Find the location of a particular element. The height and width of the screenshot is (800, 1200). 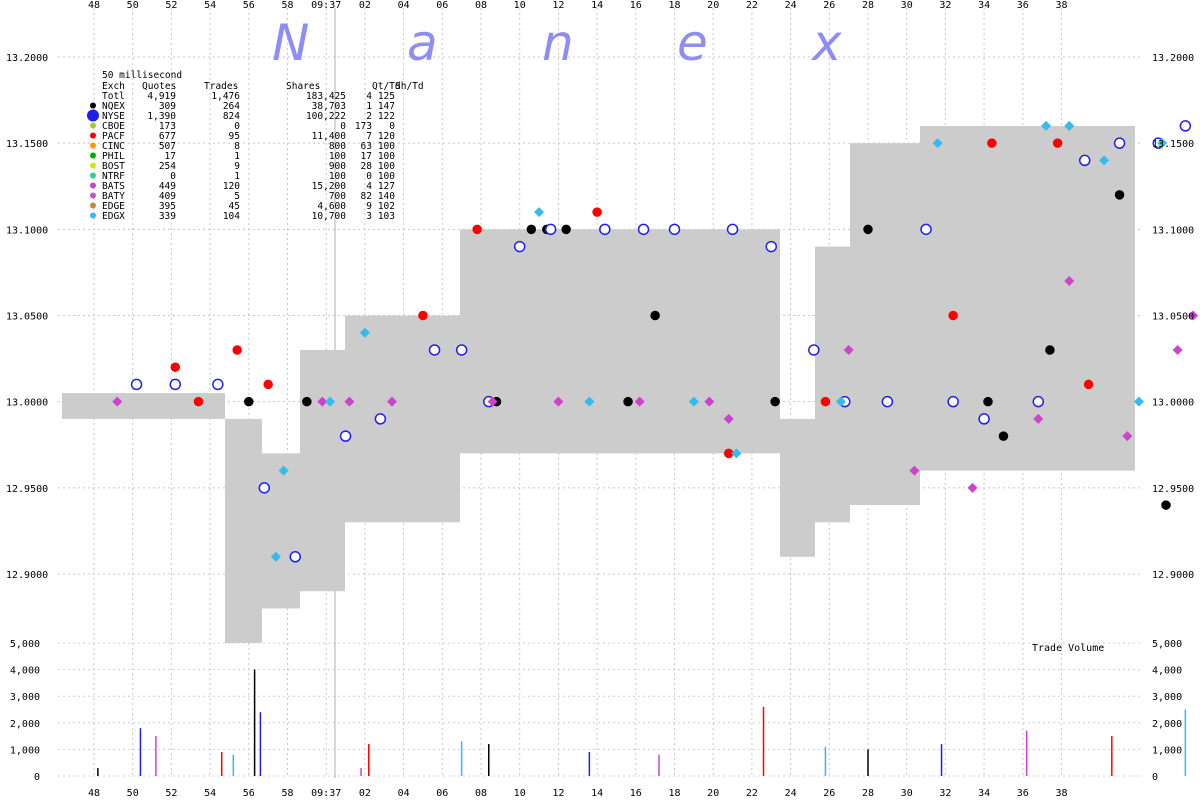

y-tick-label-right: 13.0500 is located at coordinates (1173, 317).